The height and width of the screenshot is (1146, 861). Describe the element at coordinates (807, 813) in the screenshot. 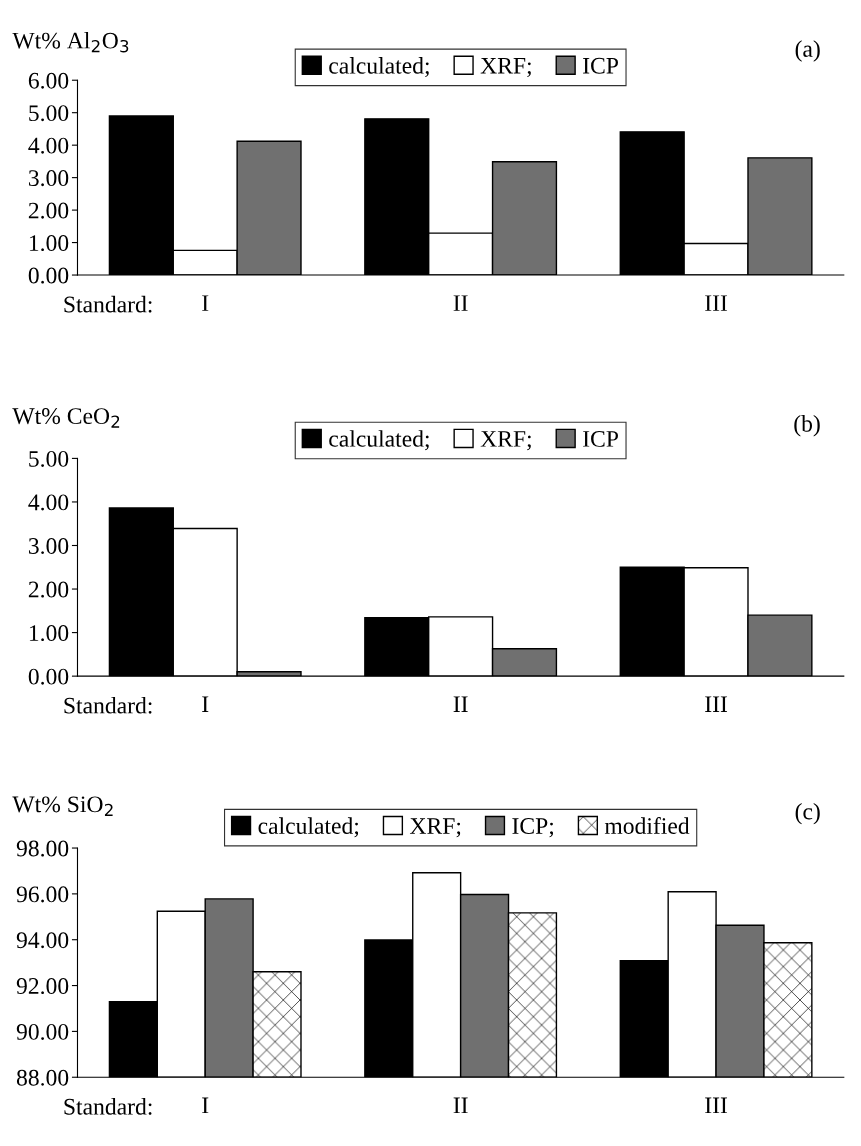

I see `text: (c)` at that location.